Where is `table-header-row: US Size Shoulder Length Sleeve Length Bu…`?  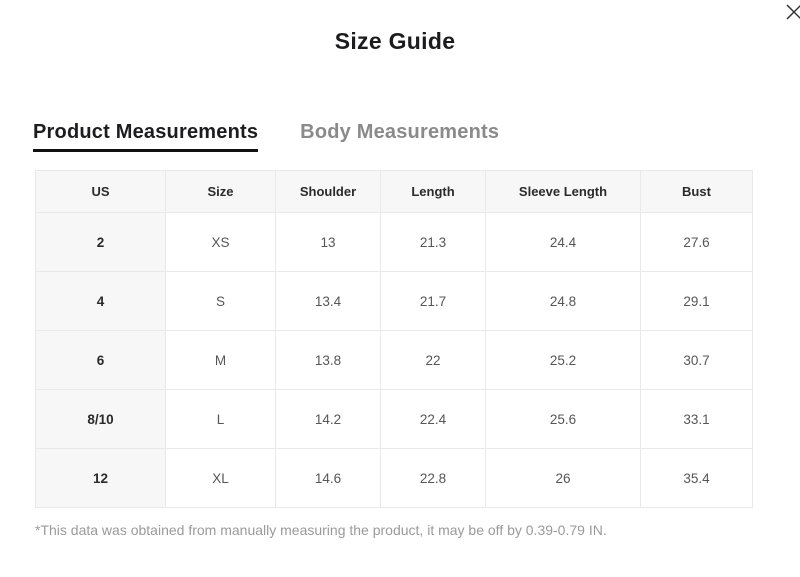 table-header-row: US Size Shoulder Length Sleeve Length Bu… is located at coordinates (394, 191).